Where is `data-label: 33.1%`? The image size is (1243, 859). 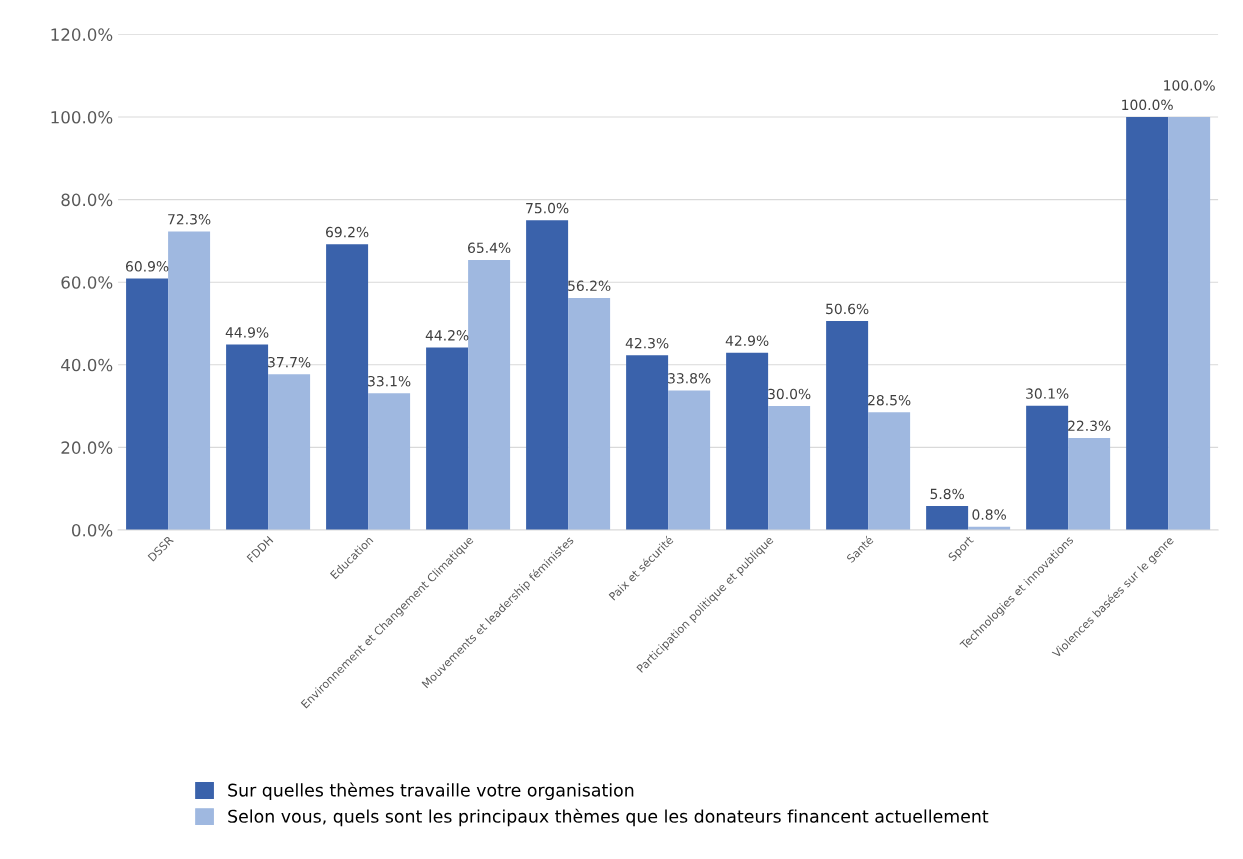 data-label: 33.1% is located at coordinates (389, 381).